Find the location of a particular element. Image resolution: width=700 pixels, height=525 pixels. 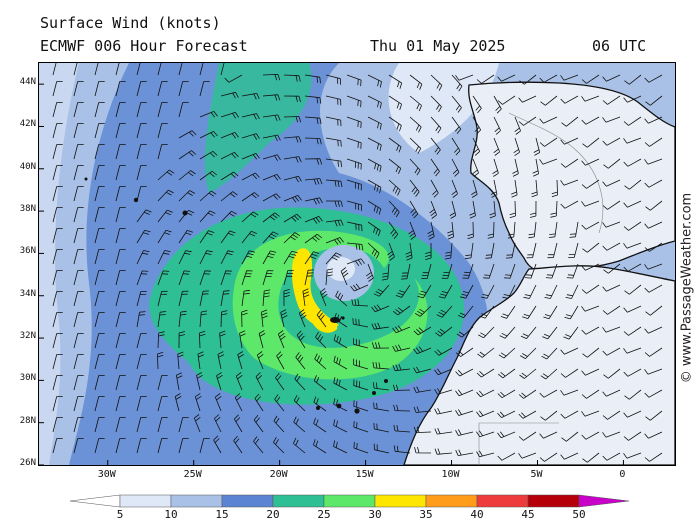

chart-title: Surface Wind (knots) is located at coordinates (130, 23).